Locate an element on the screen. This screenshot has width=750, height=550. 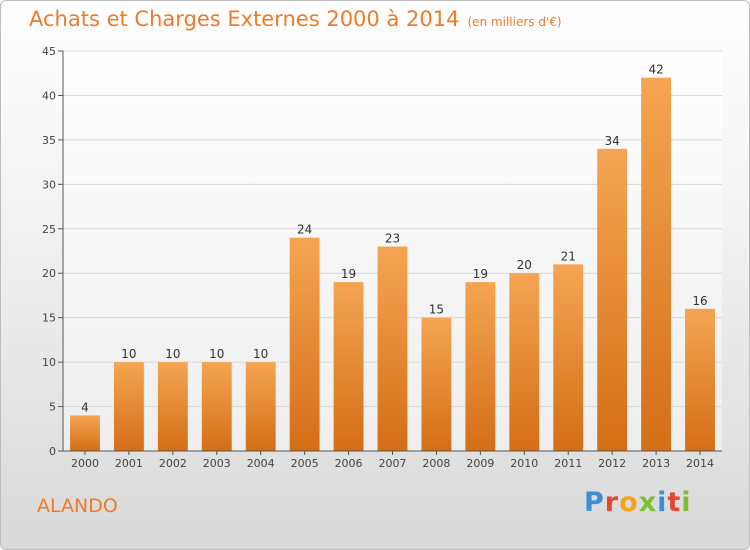
proxiti-logo: Proxiti is located at coordinates (638, 502).